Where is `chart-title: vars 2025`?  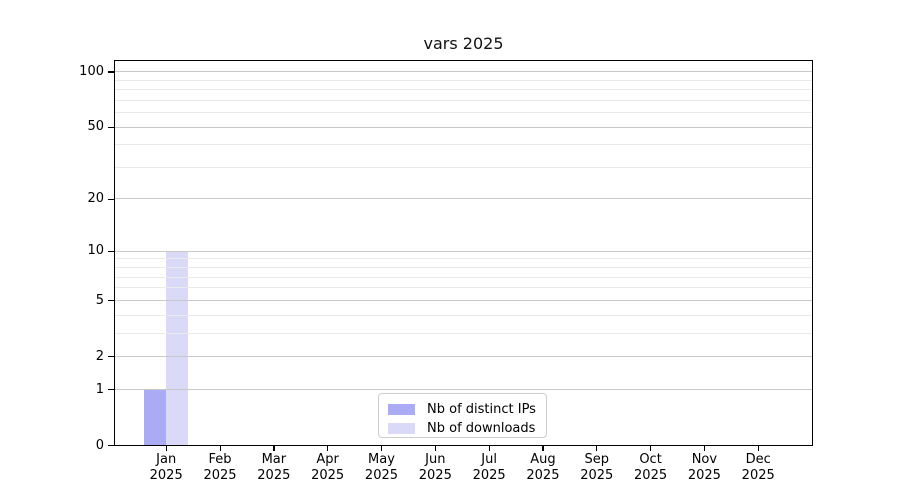
chart-title: vars 2025 is located at coordinates (463, 43).